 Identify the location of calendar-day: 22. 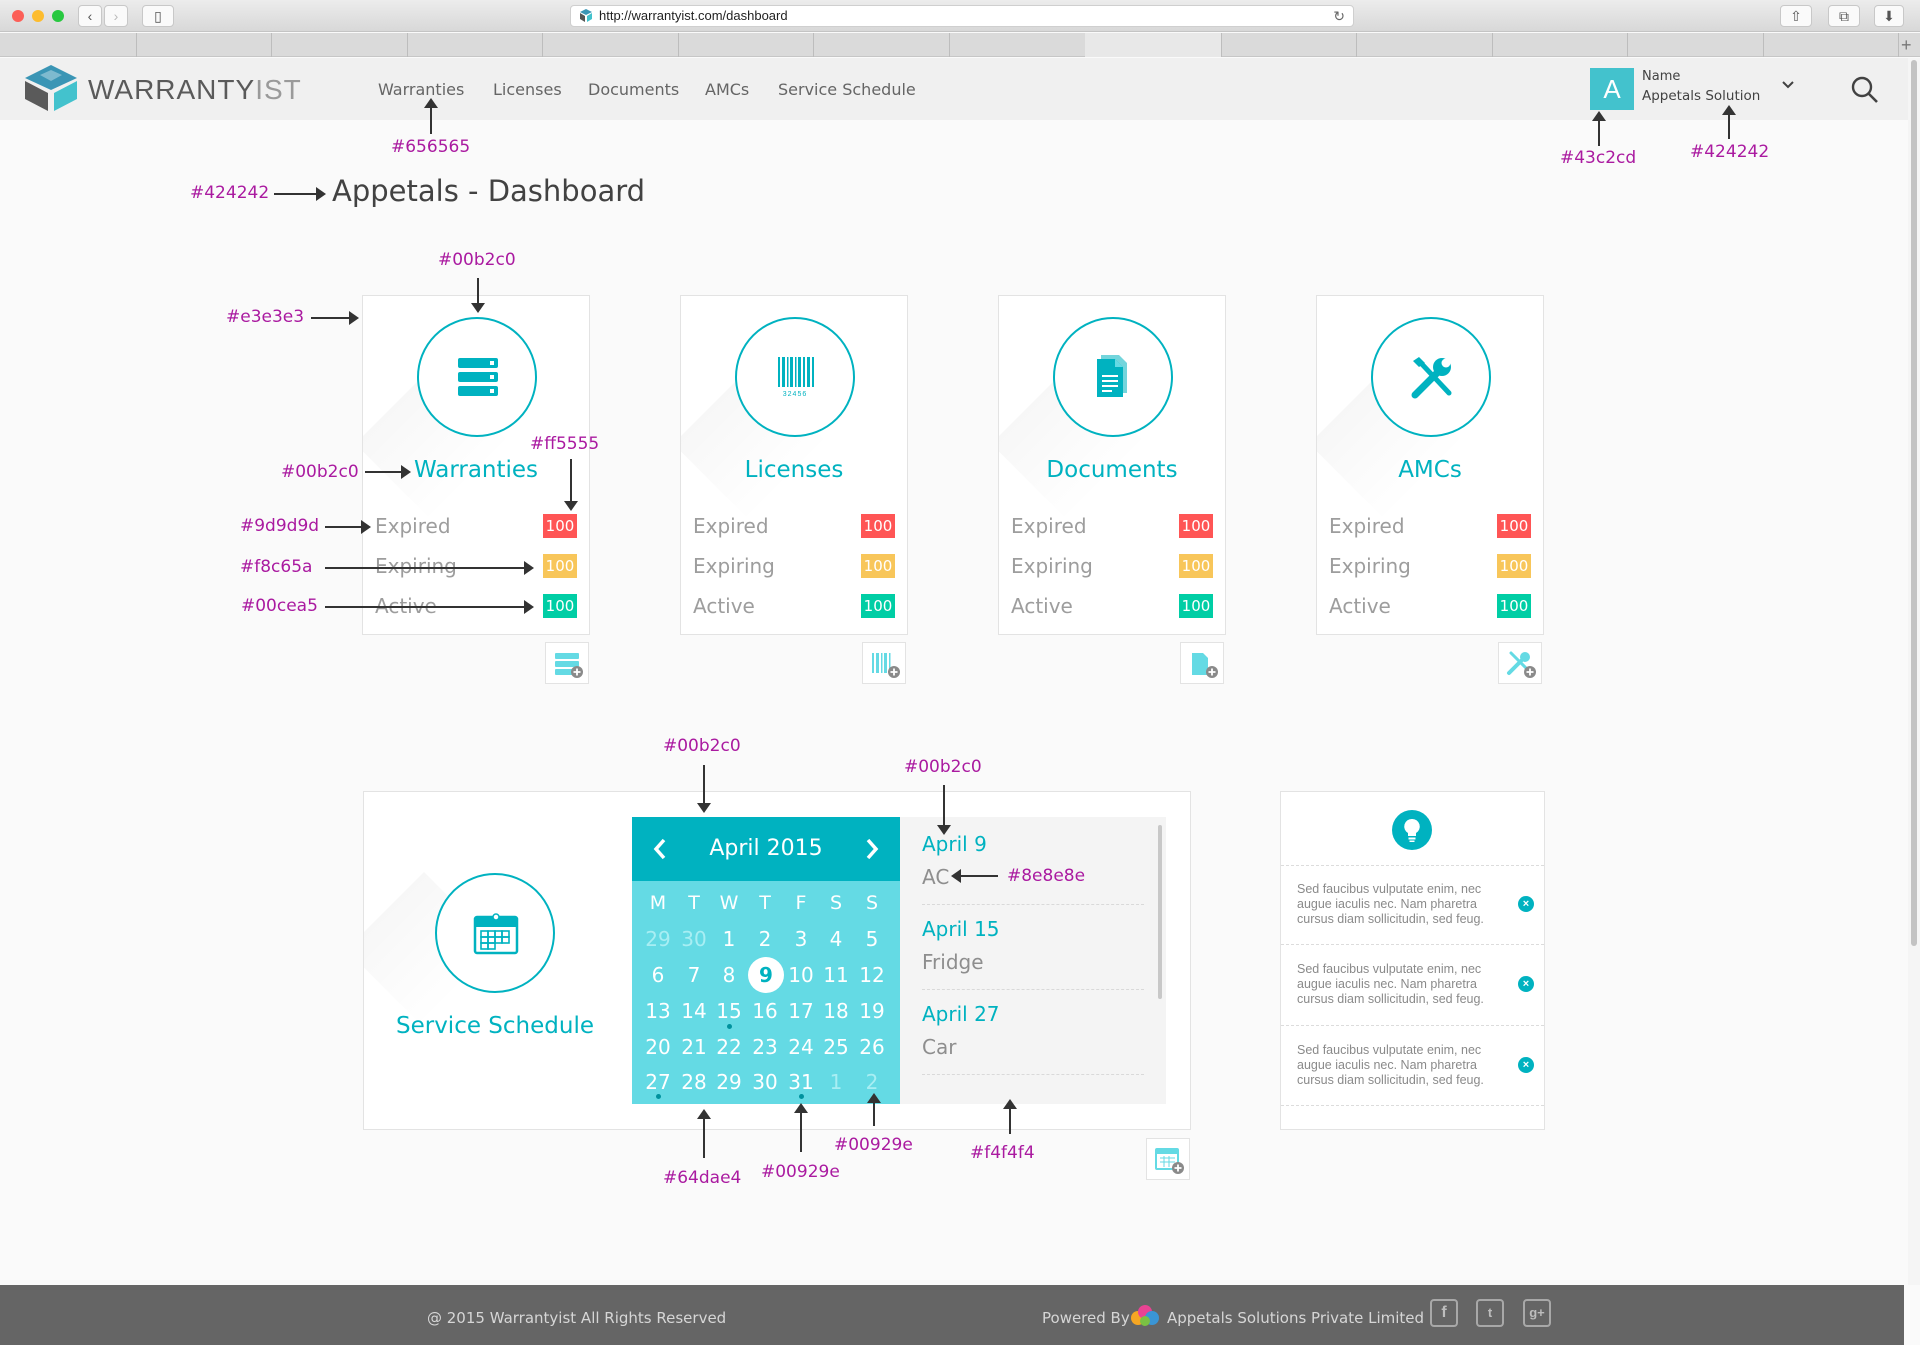
(729, 1047).